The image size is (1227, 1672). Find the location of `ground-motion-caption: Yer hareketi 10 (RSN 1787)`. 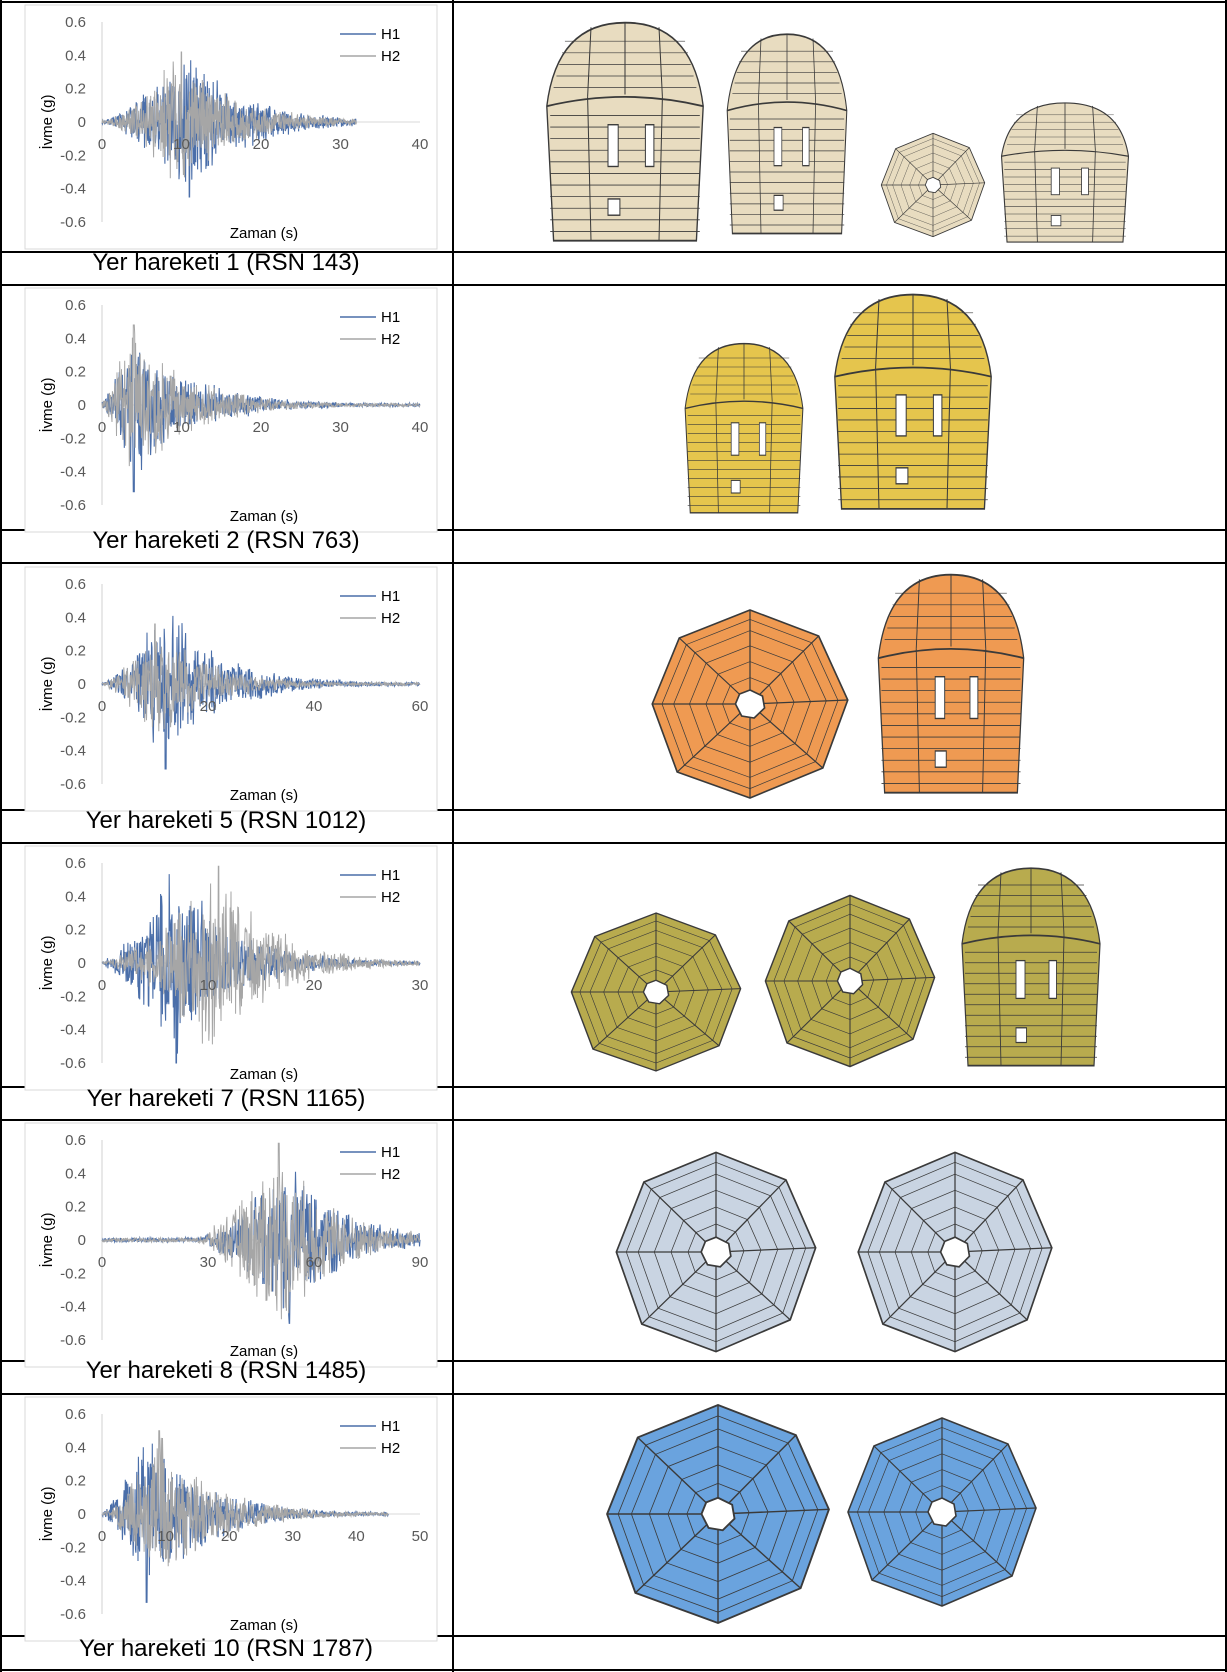

ground-motion-caption: Yer hareketi 10 (RSN 1787) is located at coordinates (226, 1648).